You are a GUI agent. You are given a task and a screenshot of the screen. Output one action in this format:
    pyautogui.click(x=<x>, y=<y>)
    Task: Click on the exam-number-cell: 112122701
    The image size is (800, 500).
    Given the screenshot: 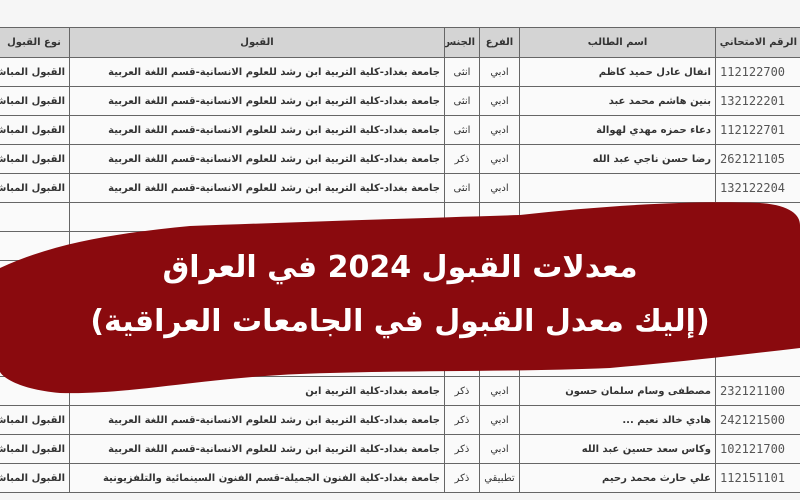 What is the action you would take?
    pyautogui.click(x=757, y=130)
    